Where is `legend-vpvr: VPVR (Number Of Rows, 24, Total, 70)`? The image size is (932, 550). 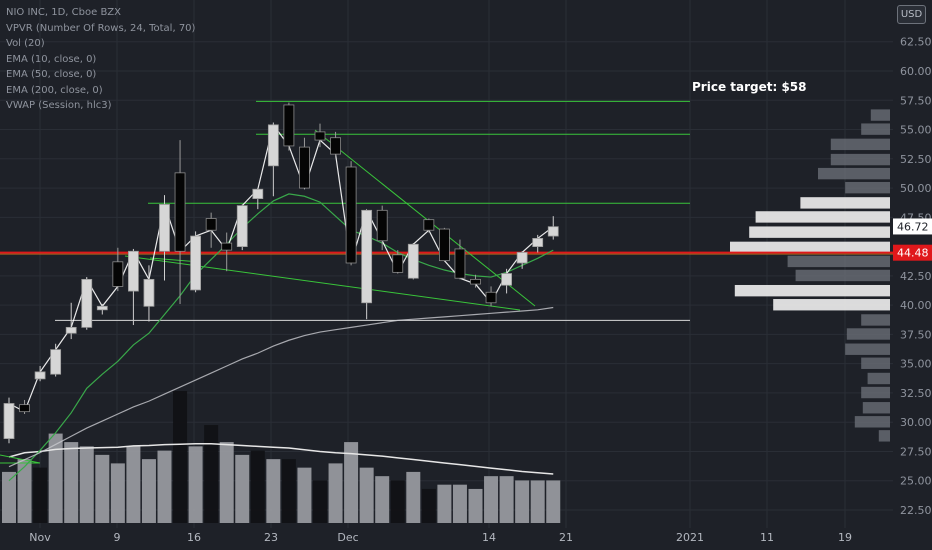 legend-vpvr: VPVR (Number Of Rows, 24, Total, 70) is located at coordinates (101, 28).